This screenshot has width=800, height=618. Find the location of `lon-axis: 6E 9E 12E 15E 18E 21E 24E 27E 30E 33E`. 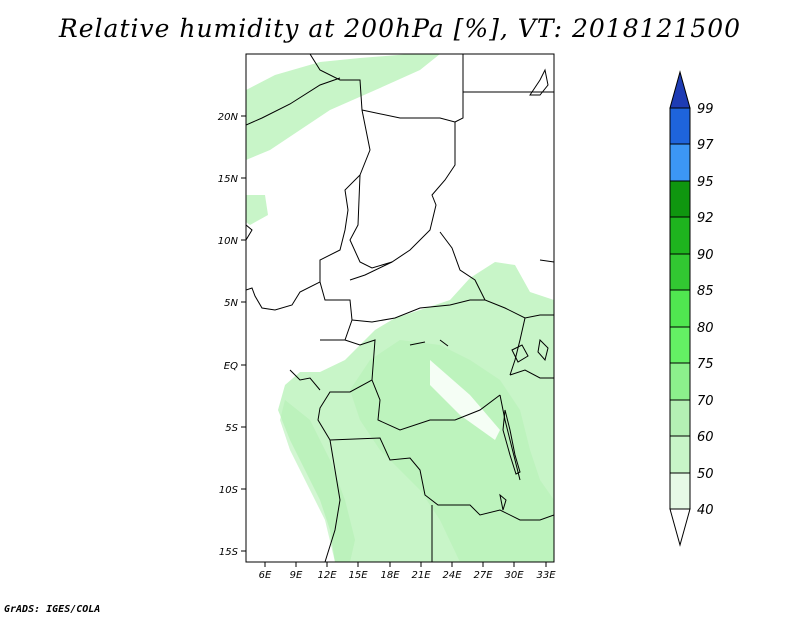

lon-axis: 6E 9E 12E 15E 18E 21E 24E 27E 30E 33E is located at coordinates (407, 571).